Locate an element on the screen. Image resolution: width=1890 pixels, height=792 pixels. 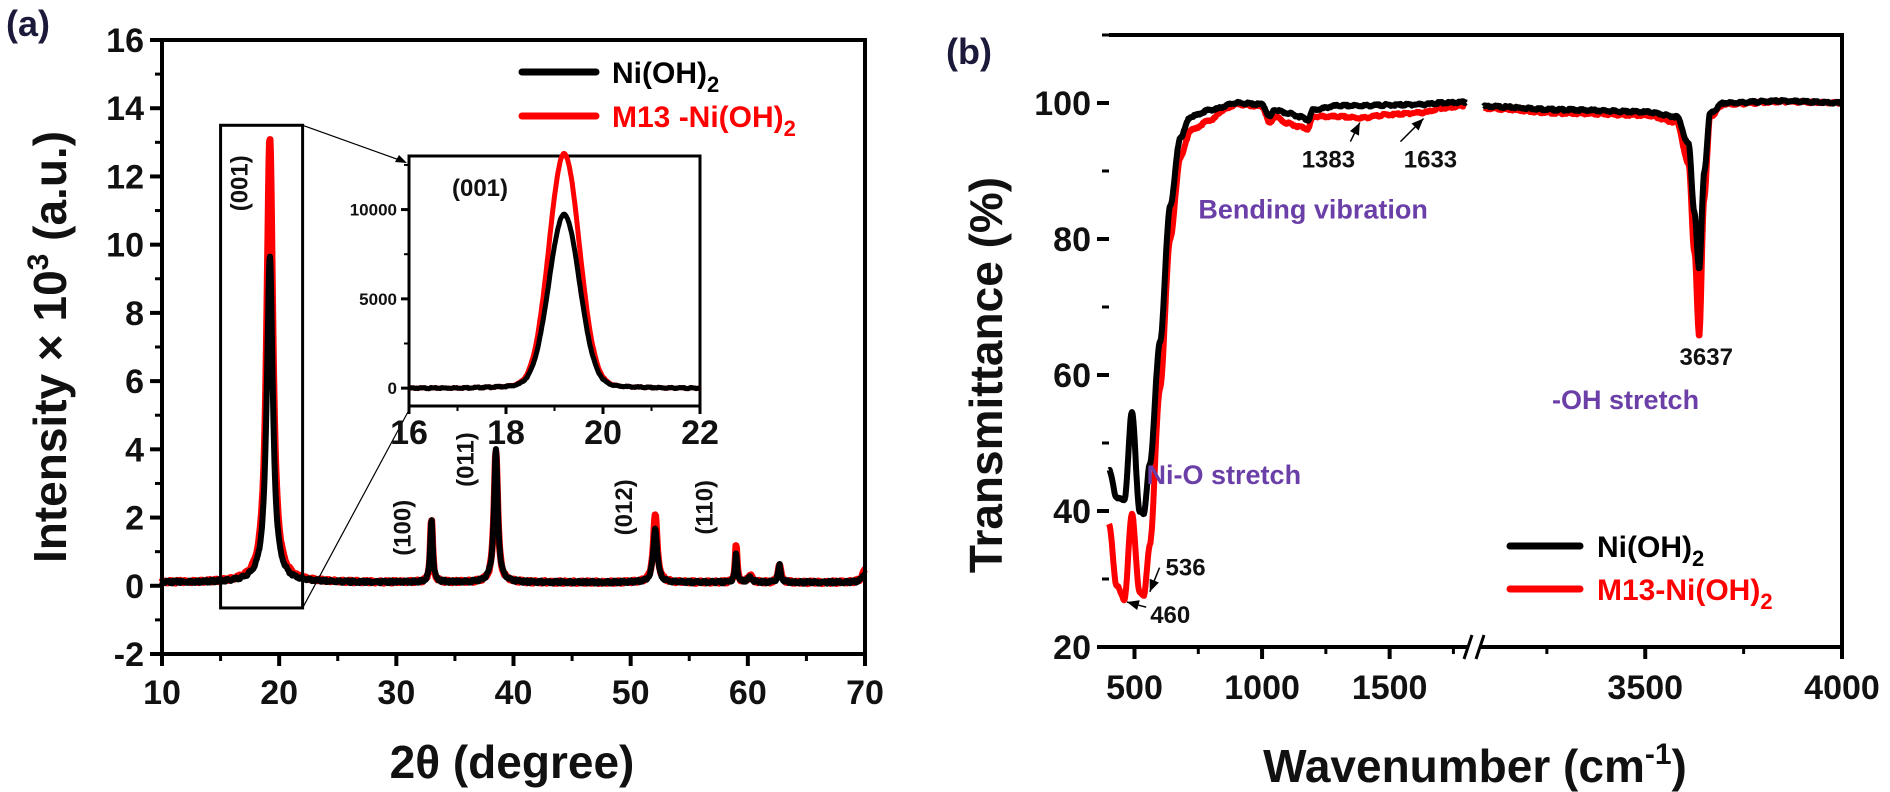
connector-line-top is located at coordinates (354, 143).